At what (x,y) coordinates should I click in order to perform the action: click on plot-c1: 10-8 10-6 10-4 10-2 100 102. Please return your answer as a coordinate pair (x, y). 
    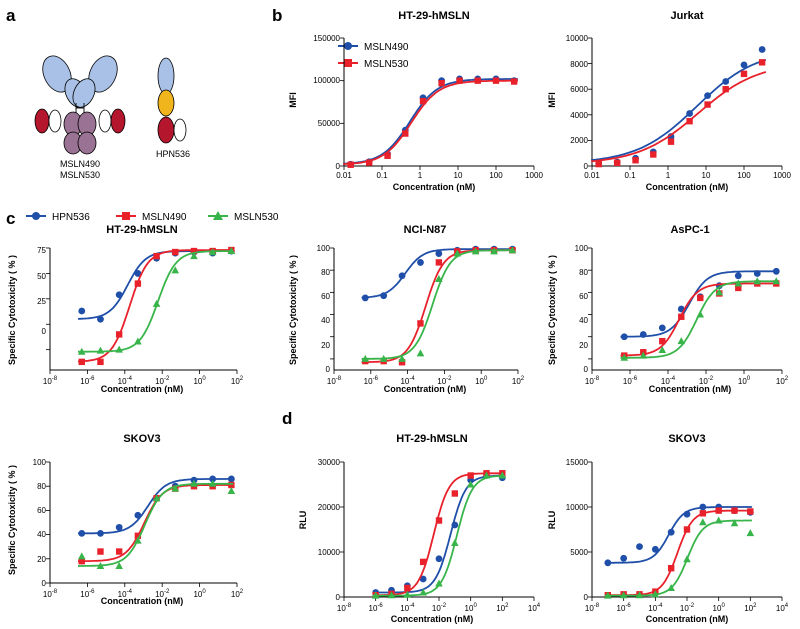
    Looking at the image, I should click on (143, 316).